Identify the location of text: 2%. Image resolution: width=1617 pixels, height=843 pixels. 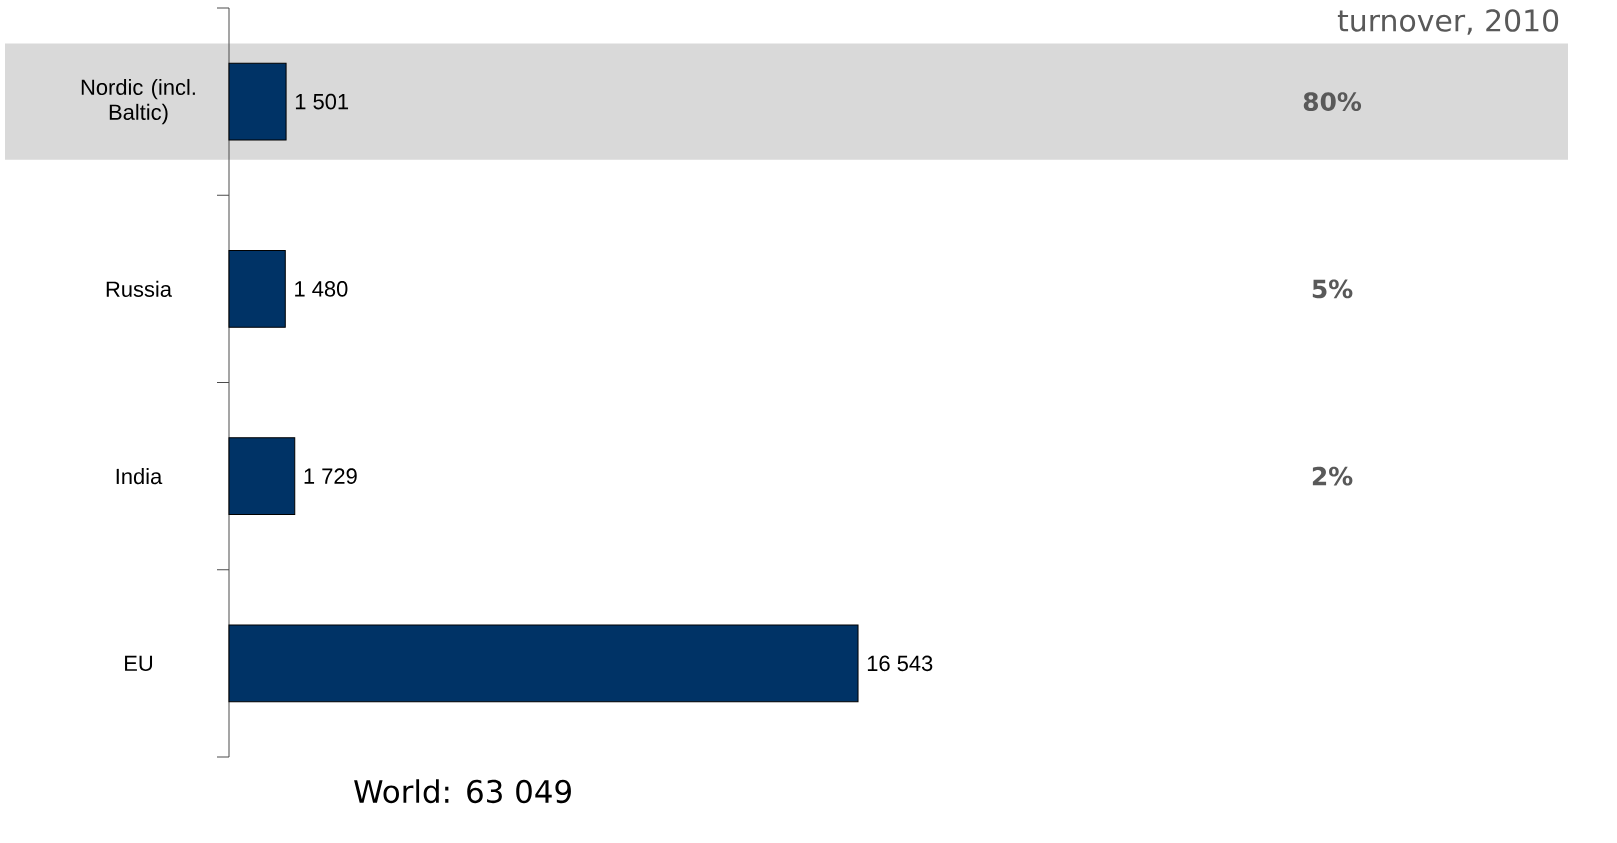
(1332, 476).